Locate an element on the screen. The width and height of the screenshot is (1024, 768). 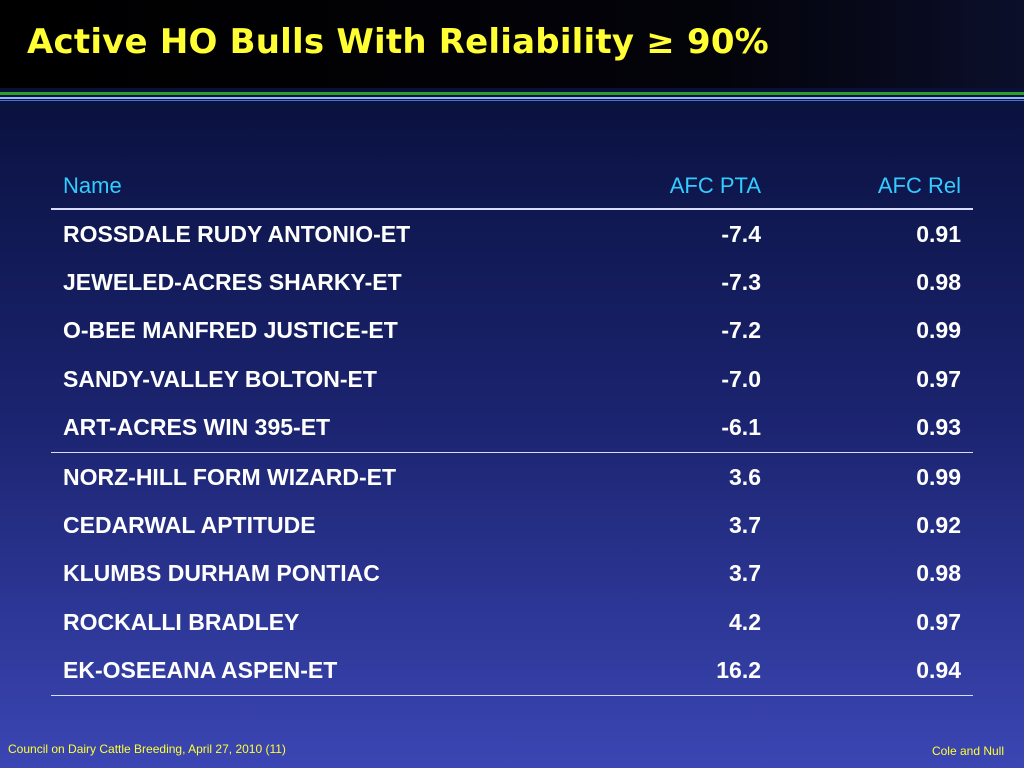
table-header-row: Name AFC PTA AFC Rel is located at coordinates (512, 187).